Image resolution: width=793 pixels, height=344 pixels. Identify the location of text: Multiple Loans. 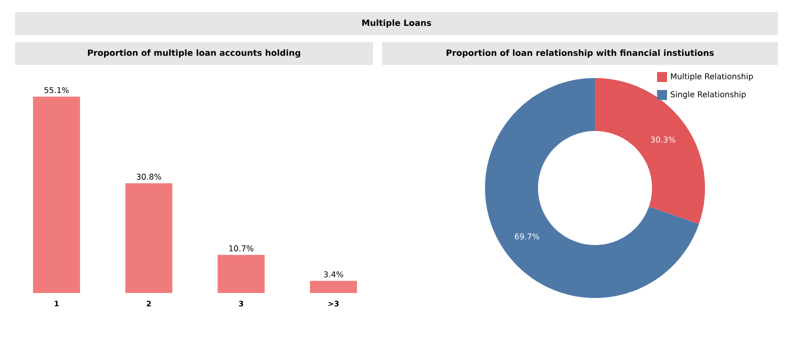
(397, 23).